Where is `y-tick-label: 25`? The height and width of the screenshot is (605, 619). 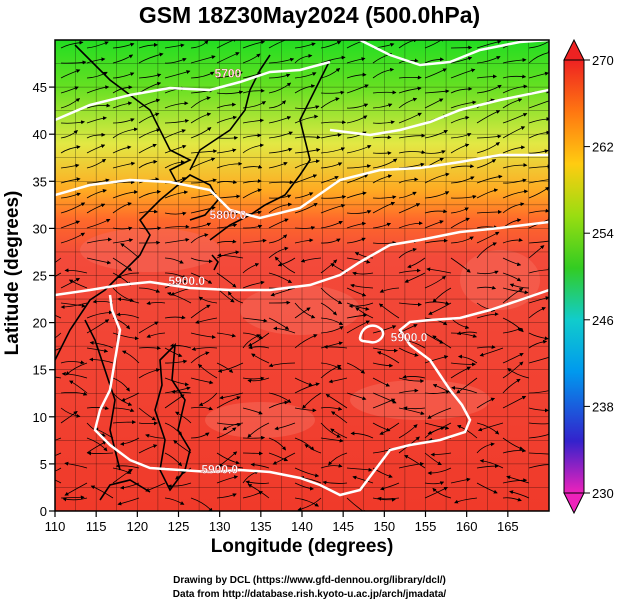
y-tick-label: 25 is located at coordinates (40, 276).